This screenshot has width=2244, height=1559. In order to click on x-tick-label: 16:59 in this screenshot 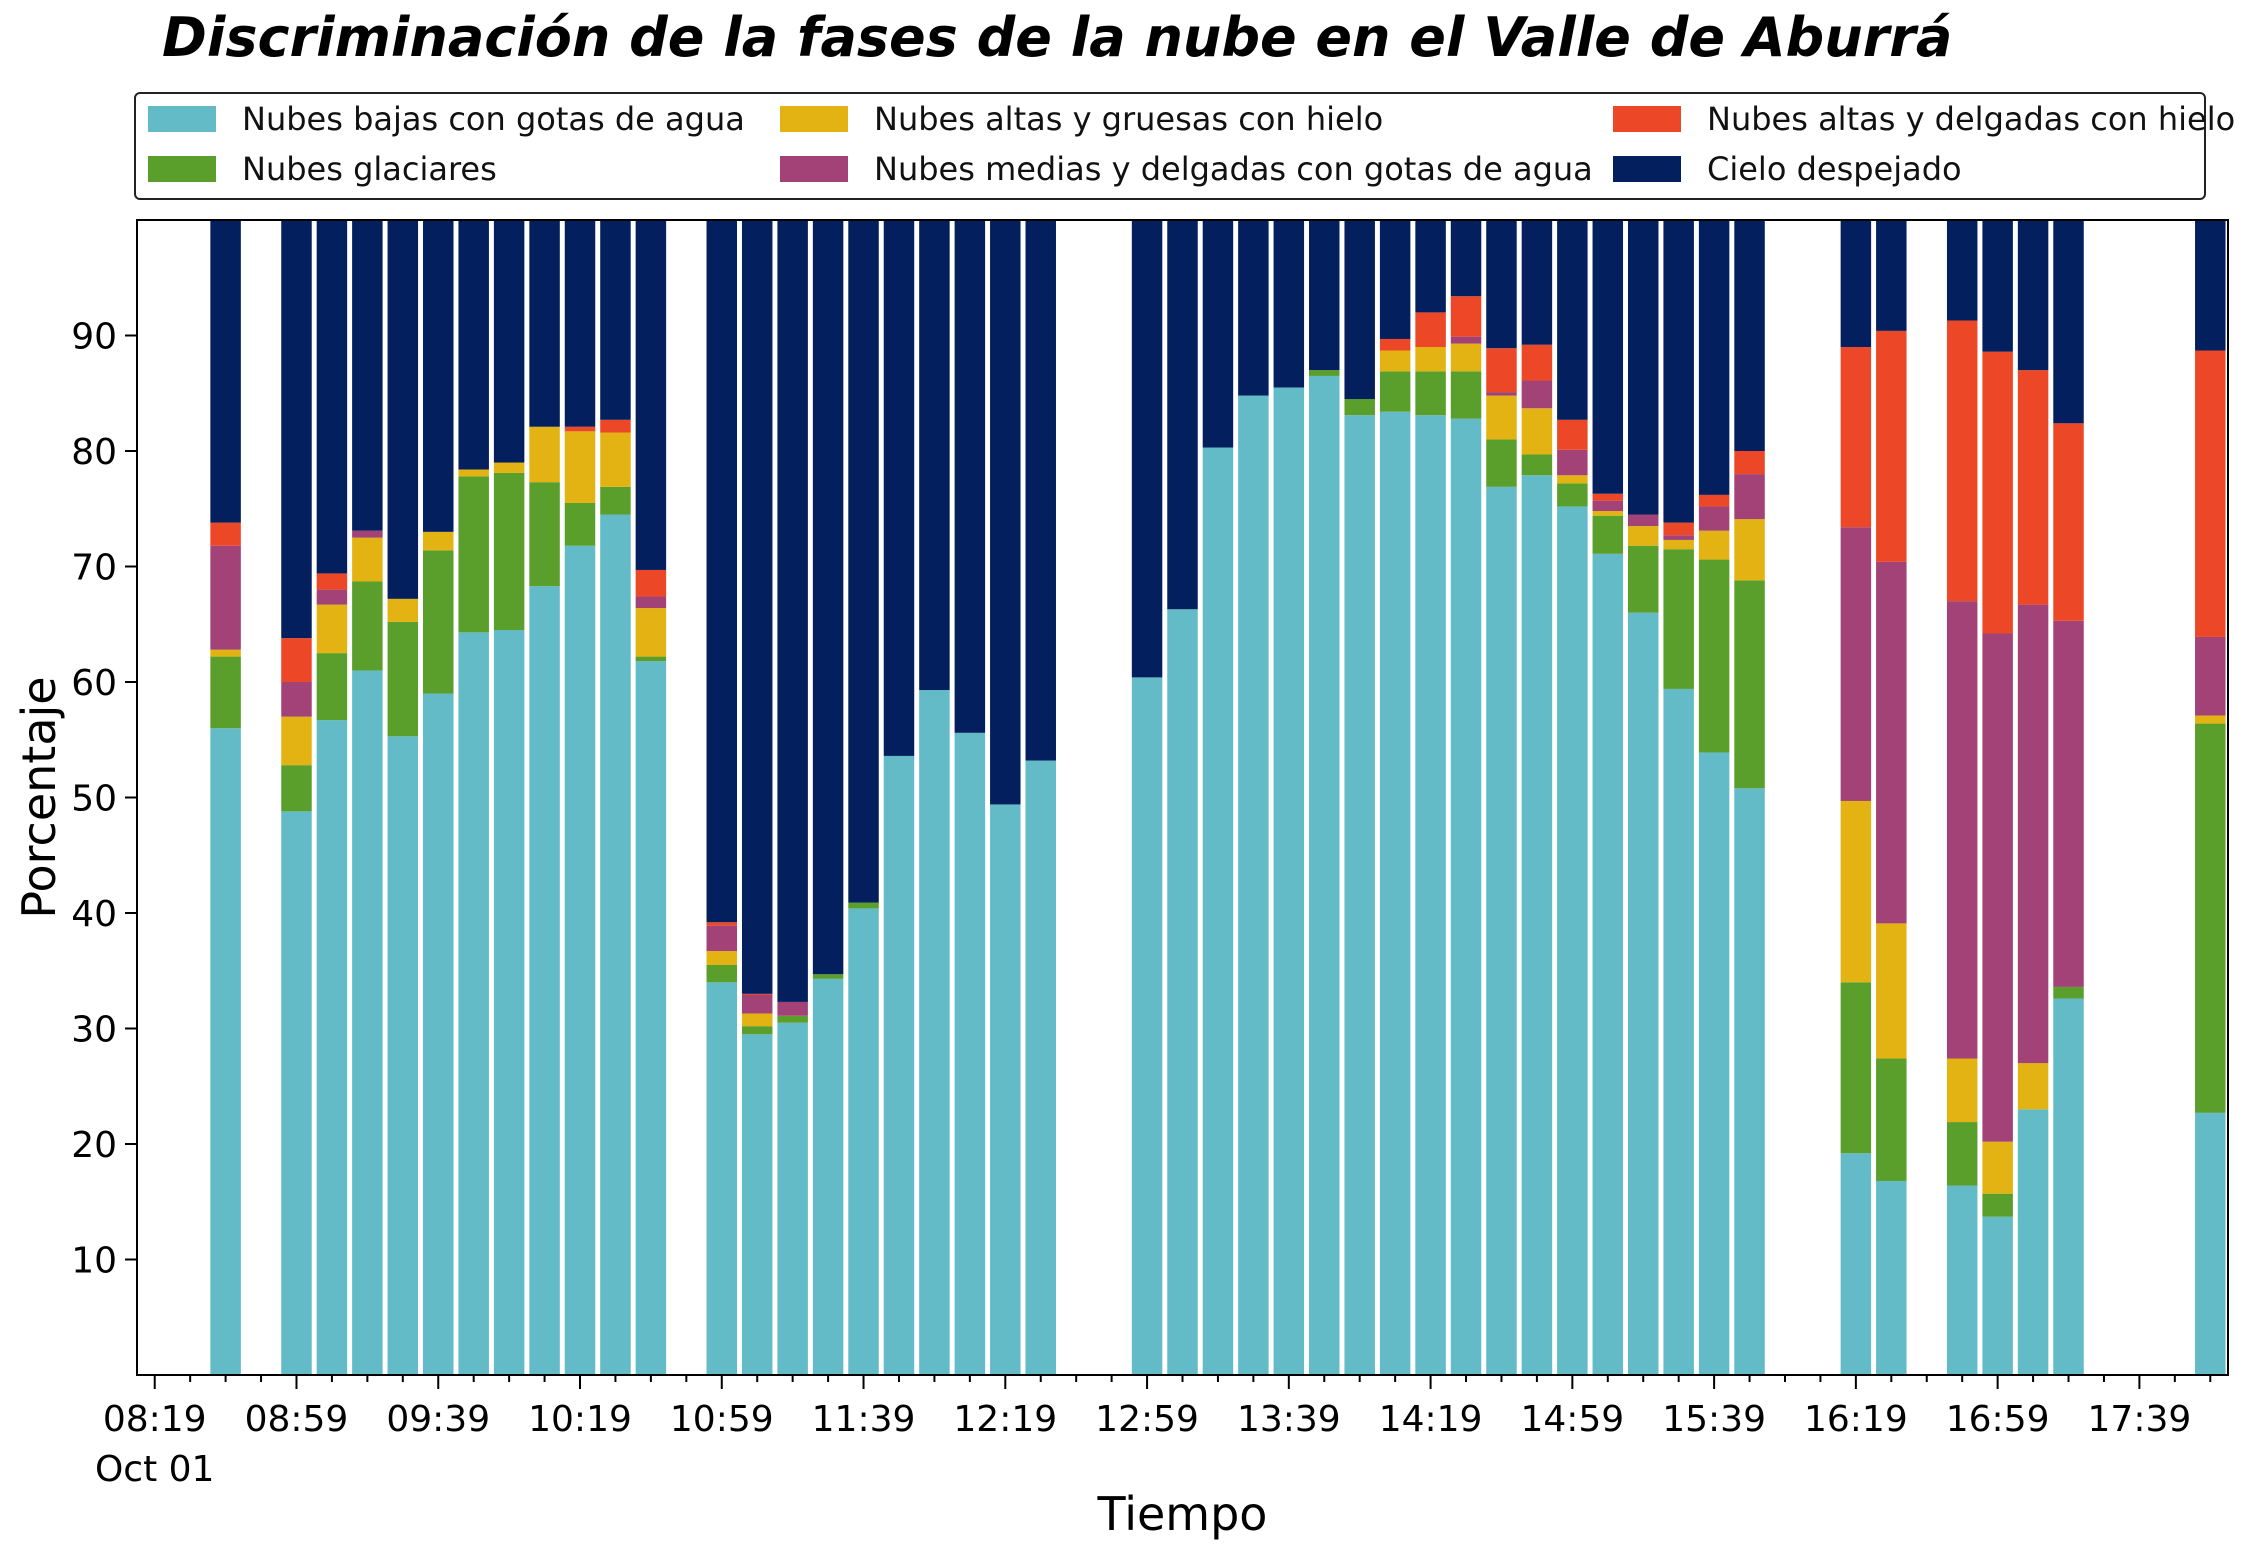, I will do `click(1998, 1419)`.